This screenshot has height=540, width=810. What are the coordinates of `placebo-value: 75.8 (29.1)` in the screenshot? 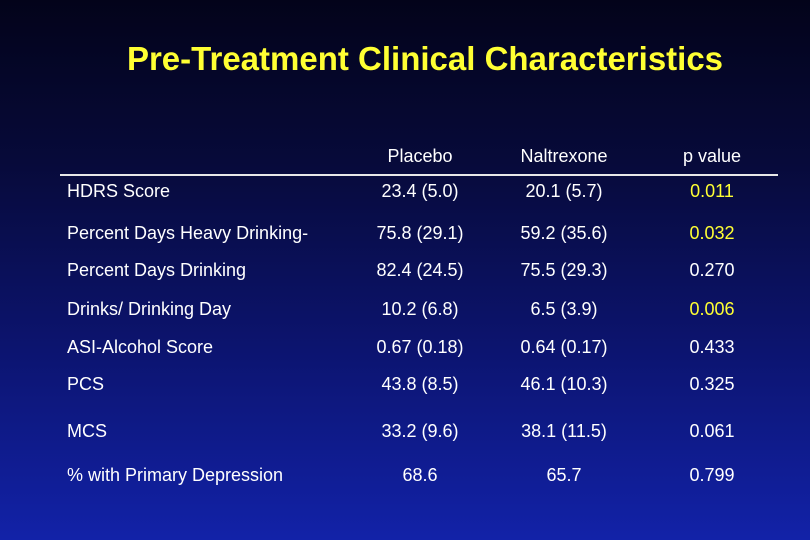 It's located at (420, 233).